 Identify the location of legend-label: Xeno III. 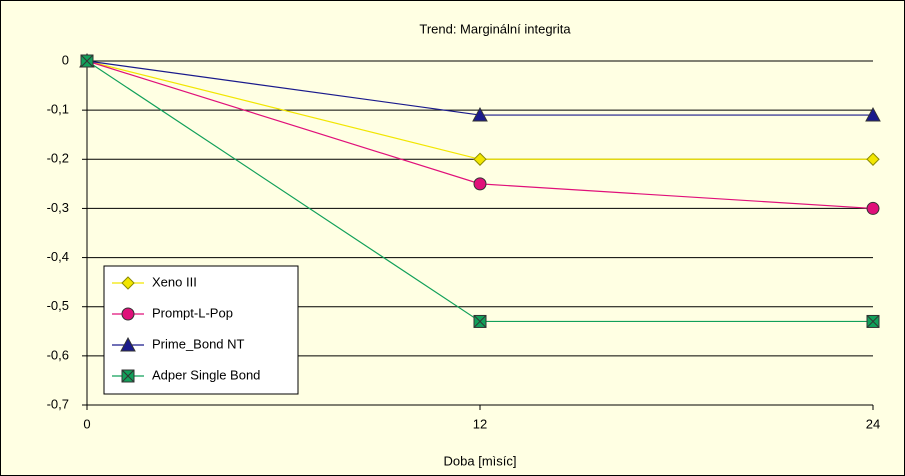
(174, 281).